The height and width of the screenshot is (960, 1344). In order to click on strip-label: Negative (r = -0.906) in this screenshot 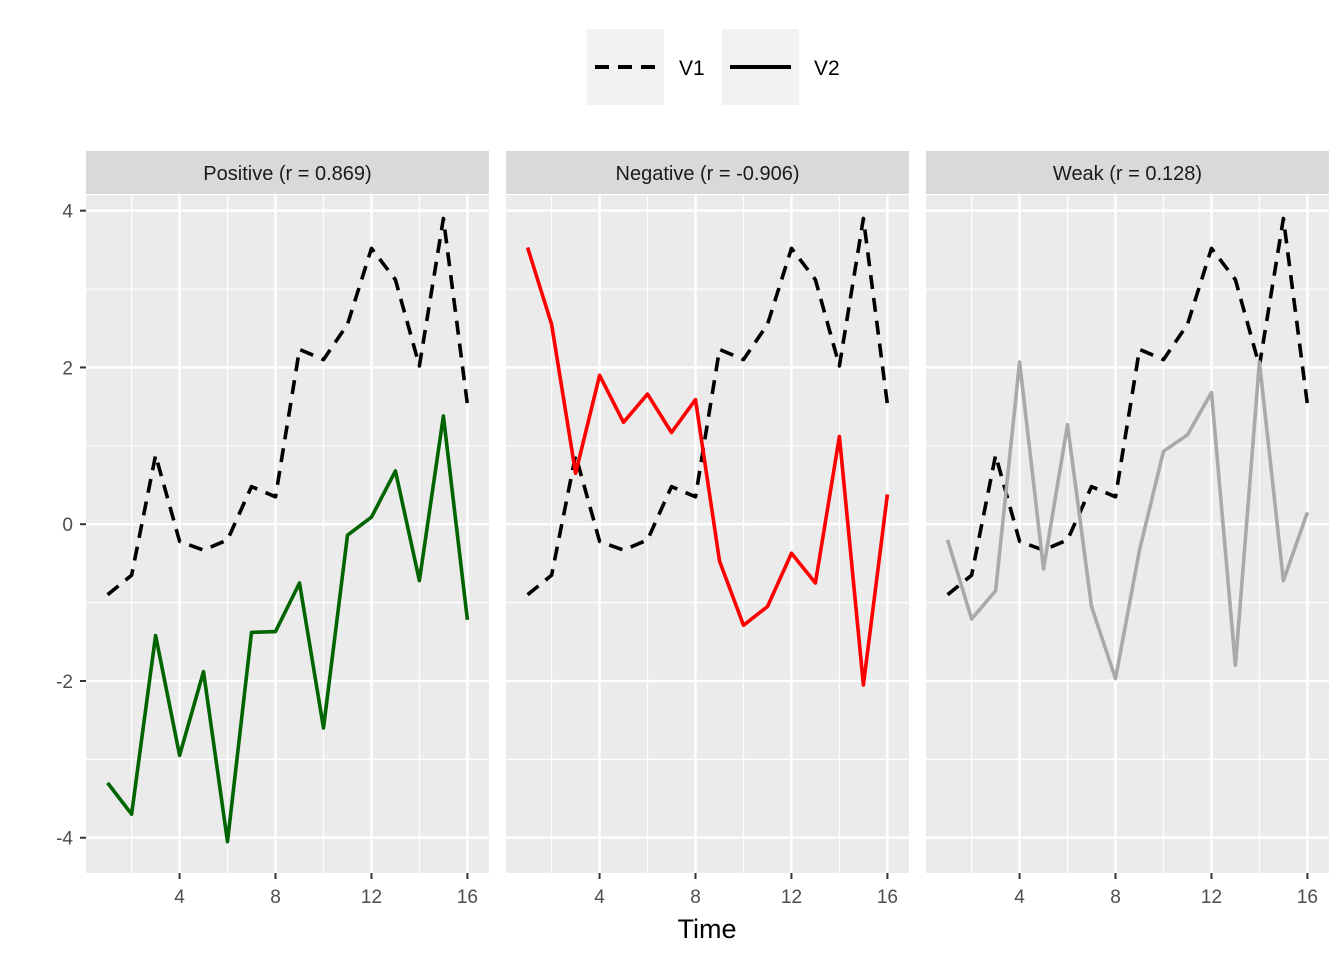, I will do `click(708, 174)`.